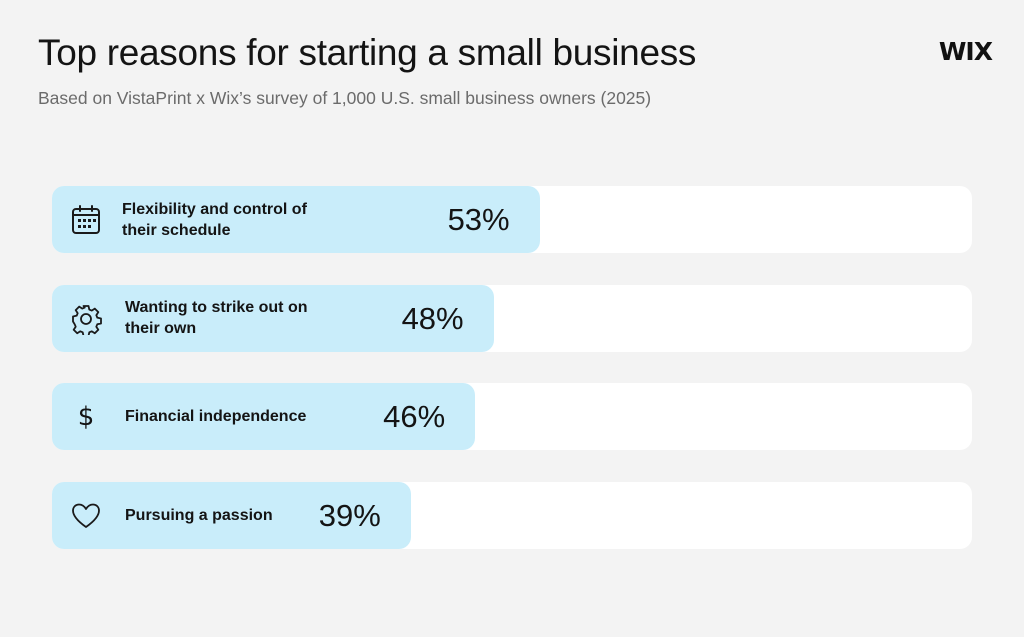  Describe the element at coordinates (349, 515) in the screenshot. I see `bar-value-label: 39%` at that location.